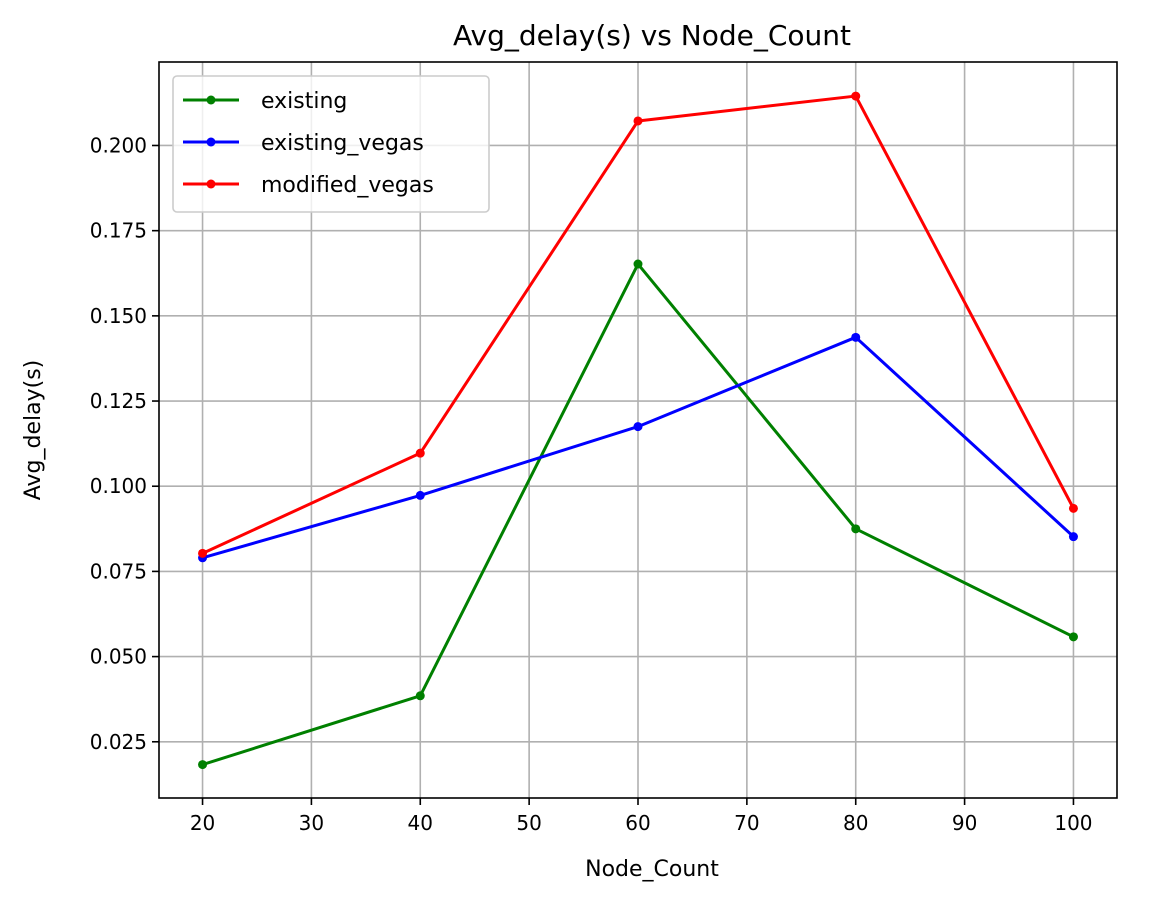  I want to click on legend-label: modified_vegas, so click(347, 185).